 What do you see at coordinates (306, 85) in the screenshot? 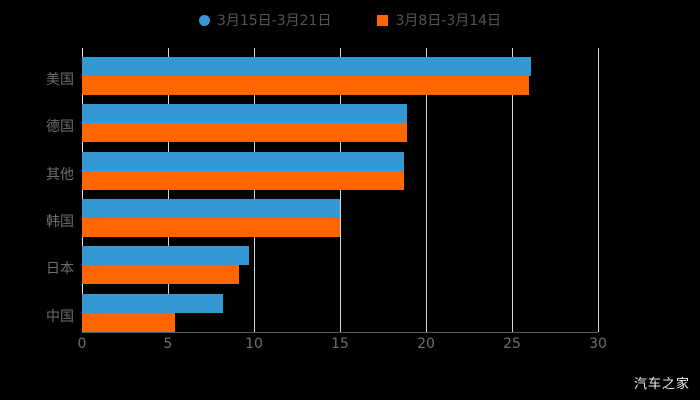
I see `bar-美国-3月8日-3月14日` at bounding box center [306, 85].